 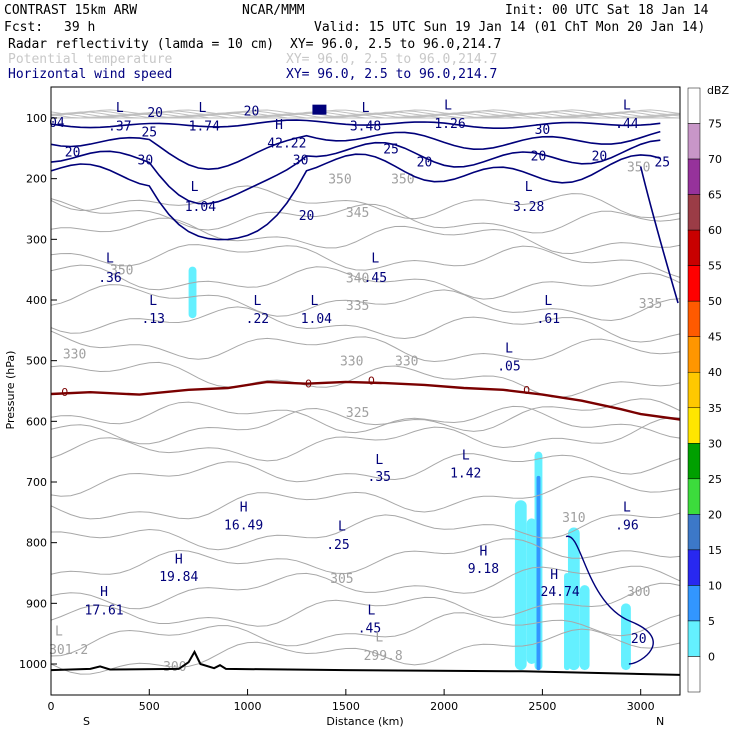 I want to click on extremum-label: 1.04, so click(x=316, y=319).